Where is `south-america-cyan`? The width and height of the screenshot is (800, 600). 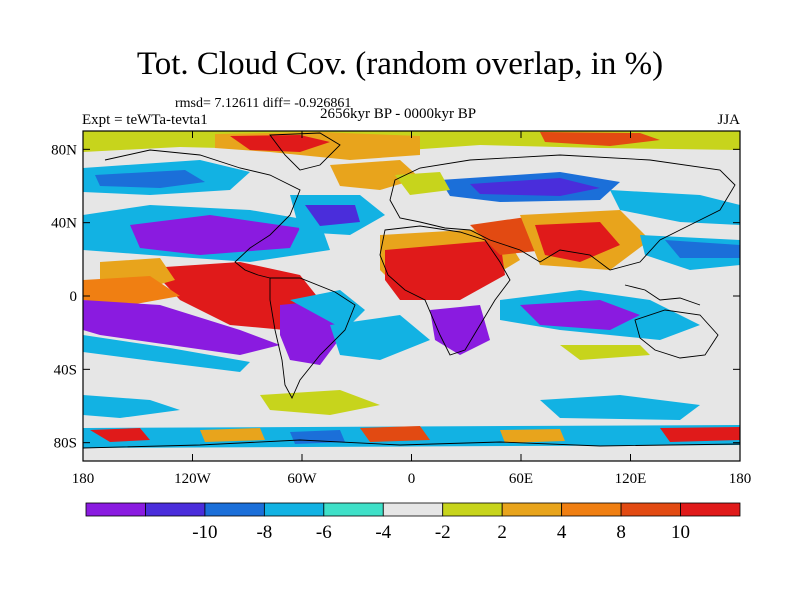 south-america-cyan is located at coordinates (327, 310).